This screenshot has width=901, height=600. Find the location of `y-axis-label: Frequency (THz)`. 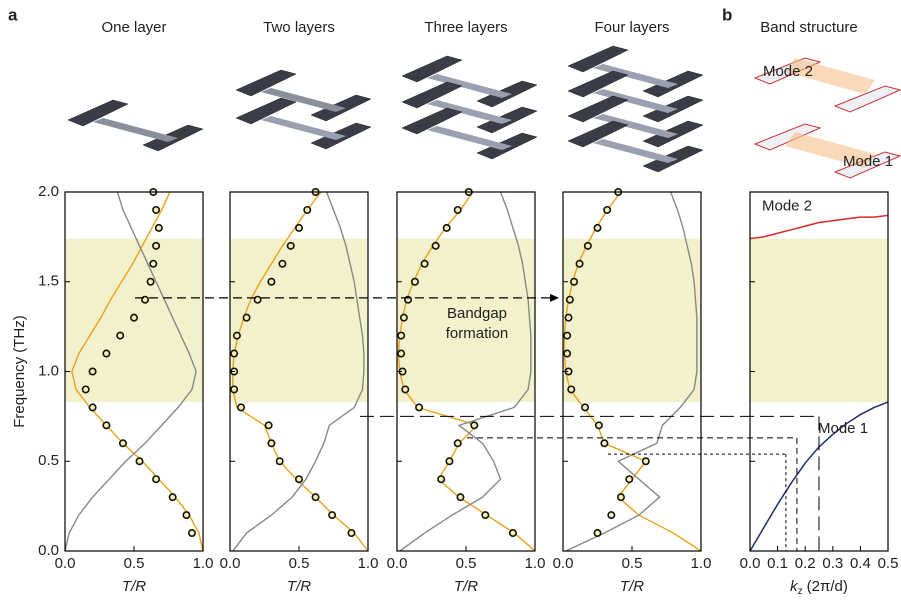

y-axis-label: Frequency (THz) is located at coordinates (19, 371).